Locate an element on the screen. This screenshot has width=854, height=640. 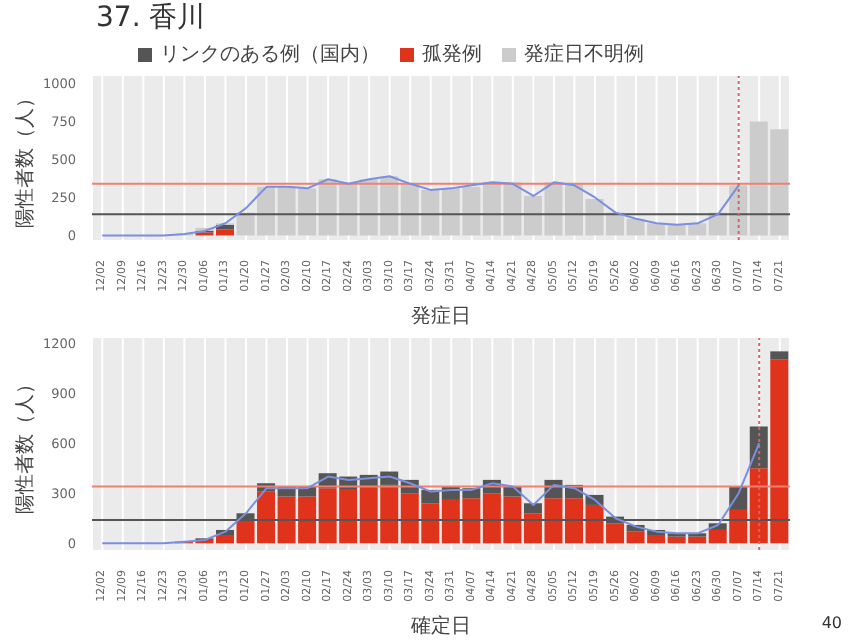
legend-label: 孤発例 is located at coordinates (452, 55).